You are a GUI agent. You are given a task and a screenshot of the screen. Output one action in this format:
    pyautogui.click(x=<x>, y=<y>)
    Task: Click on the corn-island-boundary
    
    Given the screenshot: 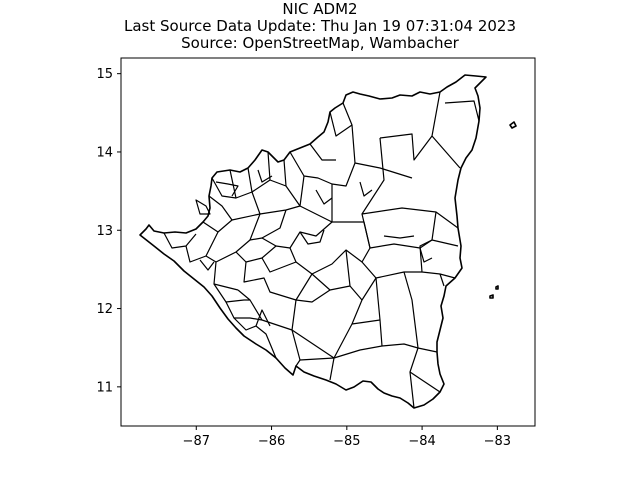 What is the action you would take?
    pyautogui.click(x=513, y=125)
    